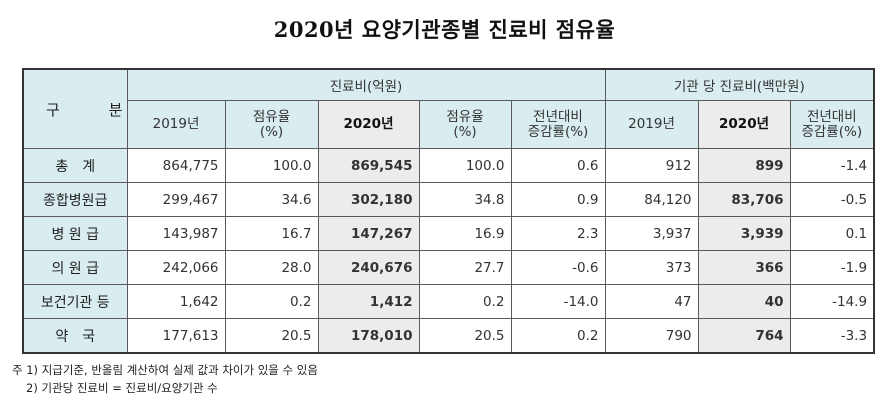 The image size is (889, 409). What do you see at coordinates (444, 29) in the screenshot?
I see `page-title: 2020년 요양기관종별 진료비 점유율` at bounding box center [444, 29].